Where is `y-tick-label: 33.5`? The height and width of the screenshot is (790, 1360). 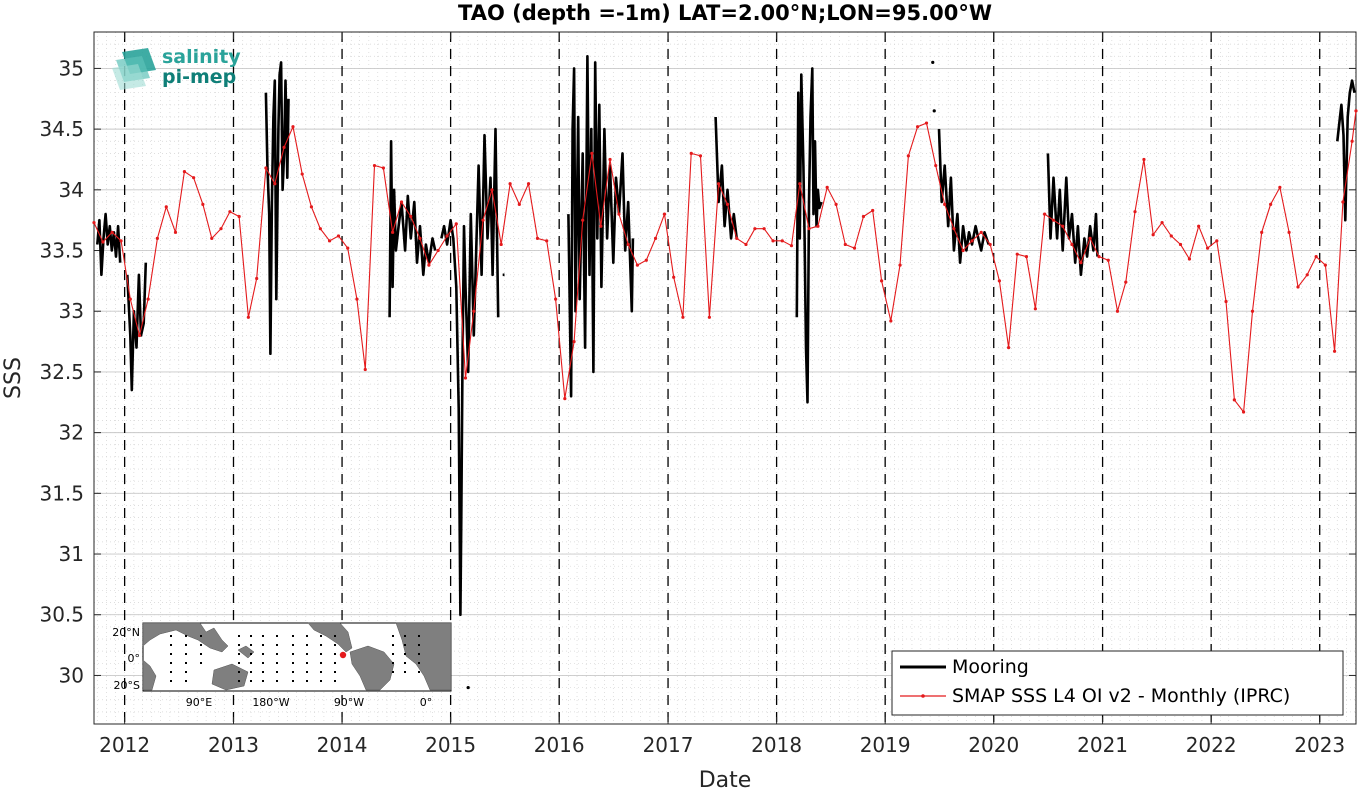
y-tick-label: 33.5 is located at coordinates (61, 251).